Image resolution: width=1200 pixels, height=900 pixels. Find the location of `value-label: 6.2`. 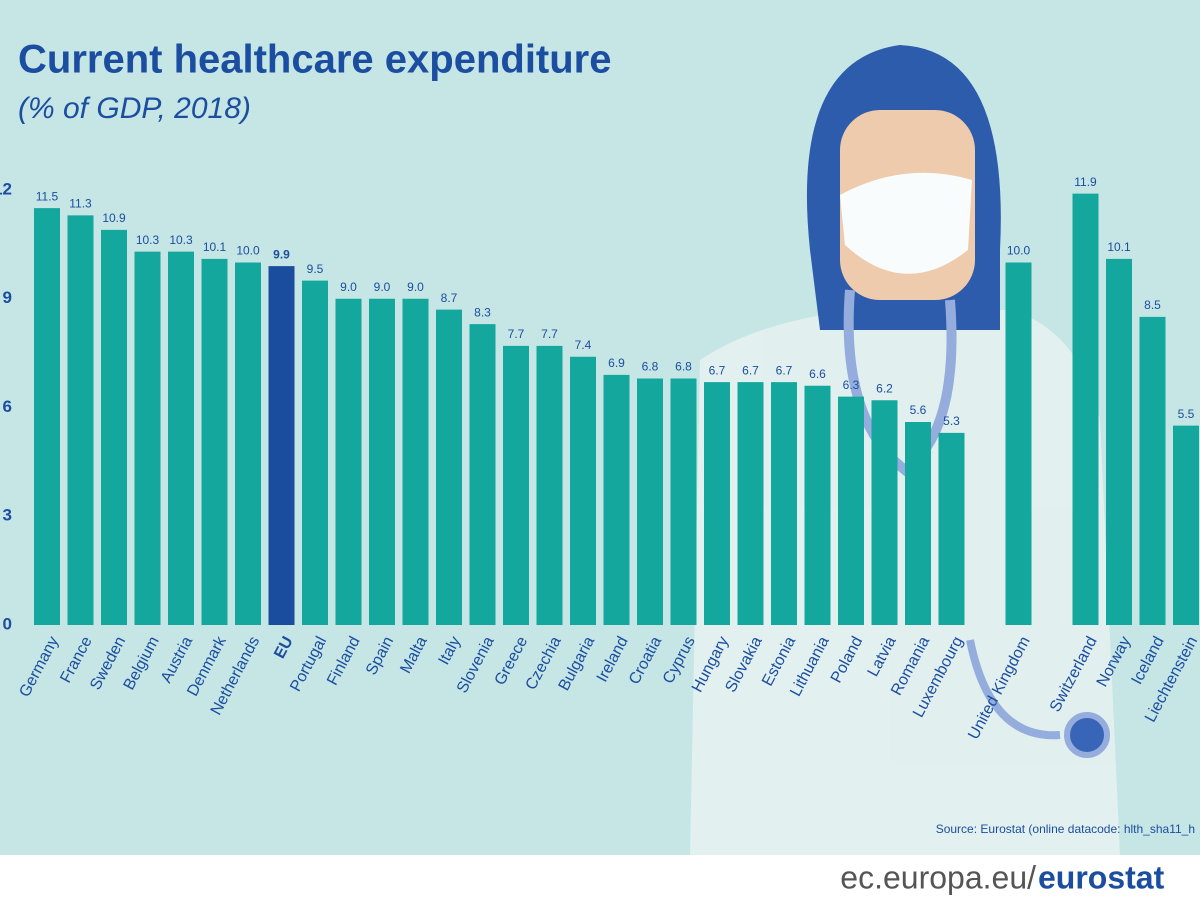

value-label: 6.2 is located at coordinates (884, 388).